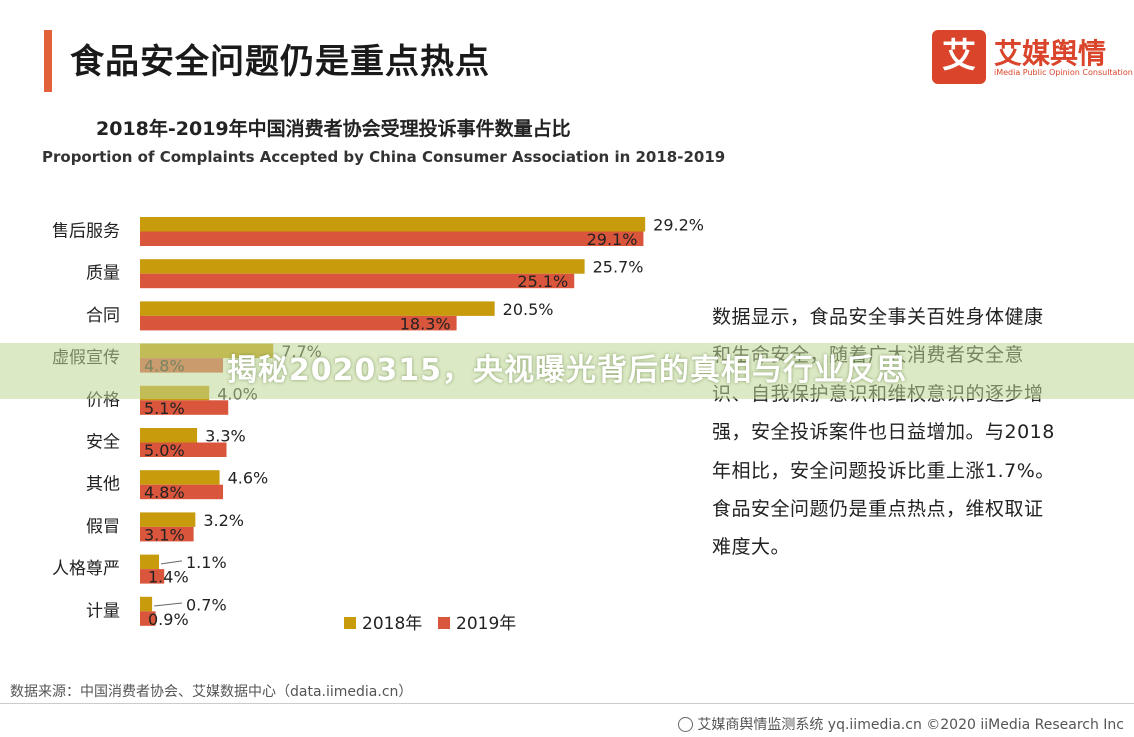 The image size is (1134, 737). I want to click on data-source: 数据来源：中国消费者协会、艾媒数据中心（data.iimedia.cn）, so click(211, 692).